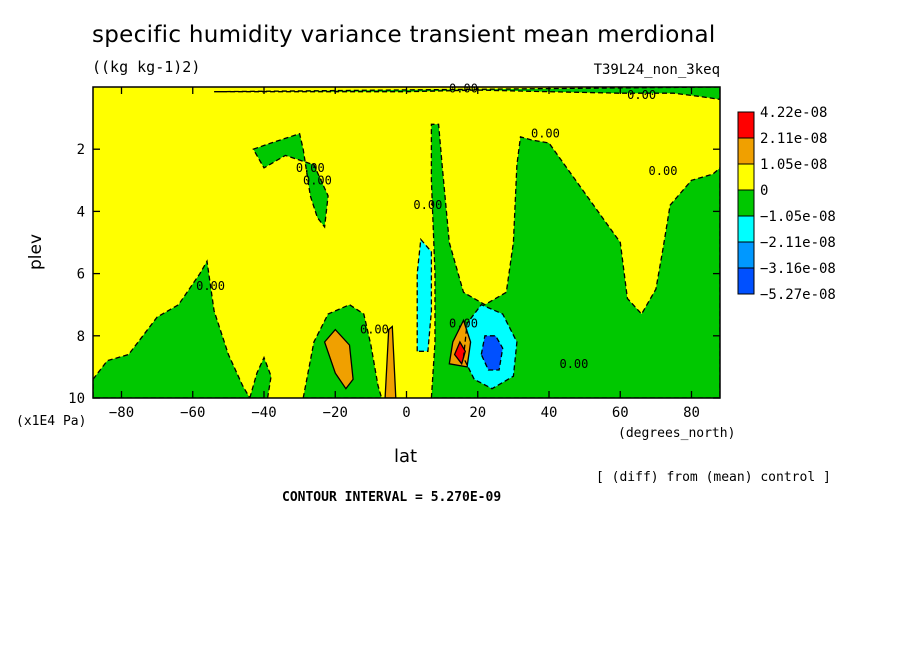 The height and width of the screenshot is (654, 904). I want to click on legend-label: −1.05e-08, so click(798, 217).